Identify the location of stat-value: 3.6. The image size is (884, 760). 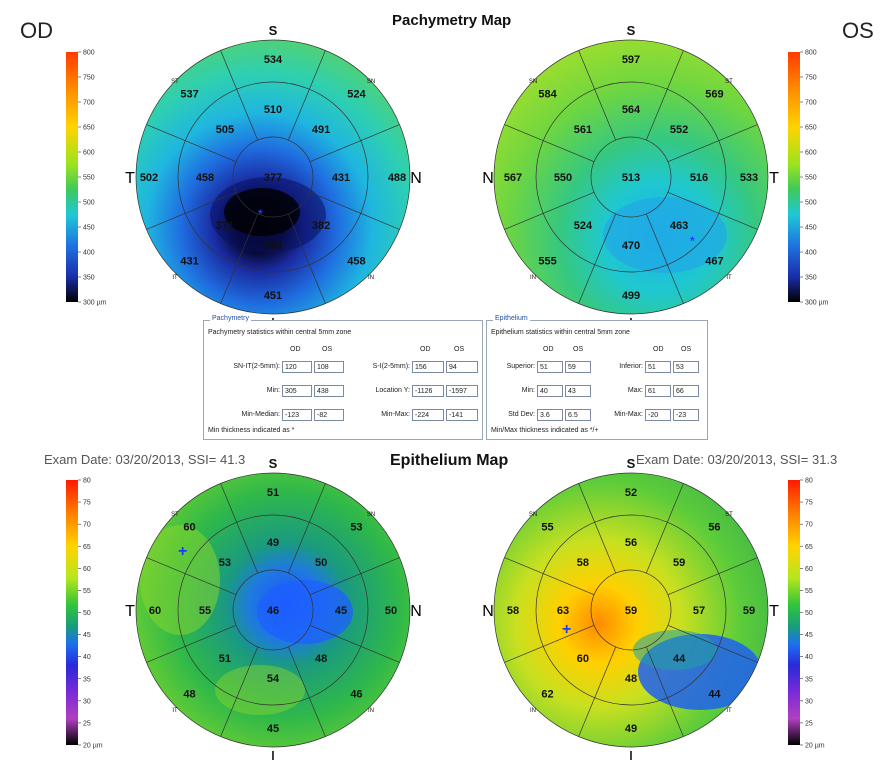
(550, 415).